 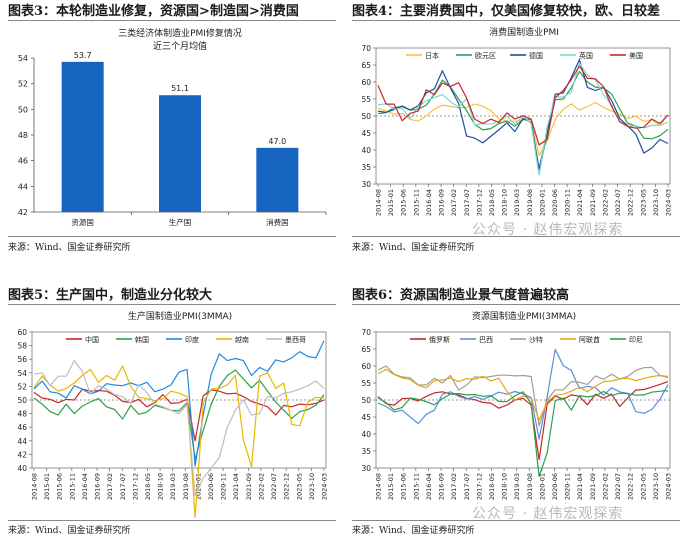 I want to click on legend-label: 印尼, so click(x=636, y=340).